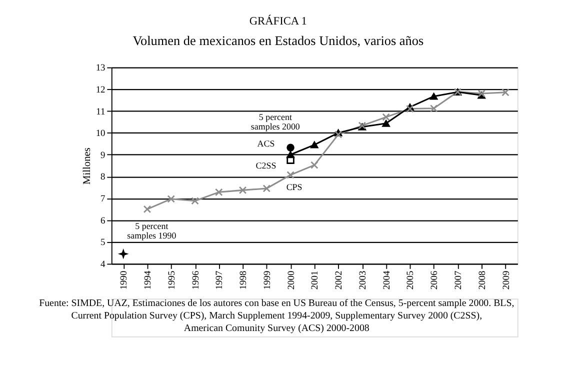 This screenshot has width=575, height=374. I want to click on series-label: ACS, so click(266, 143).